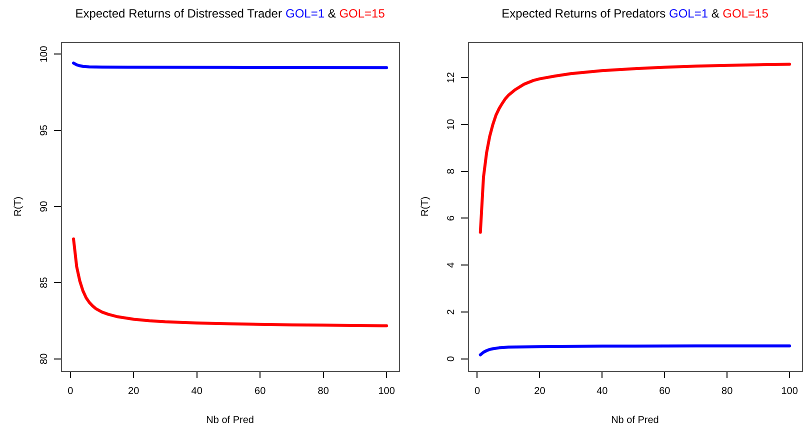 This screenshot has height=432, width=805. What do you see at coordinates (44, 130) in the screenshot?
I see `y-tick-label: 95` at bounding box center [44, 130].